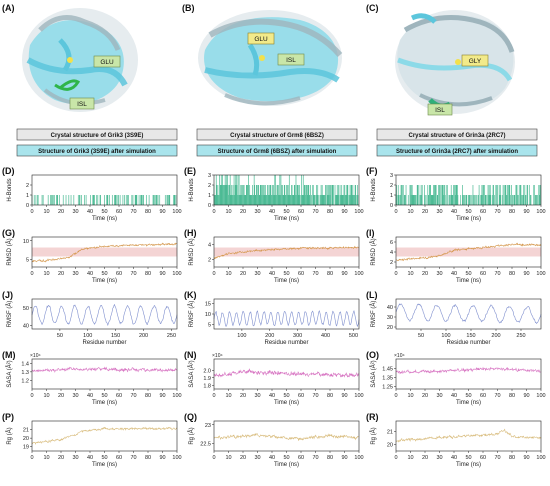  Describe the element at coordinates (387, 379) in the screenshot. I see `y-tick-label: 1.35` at that location.